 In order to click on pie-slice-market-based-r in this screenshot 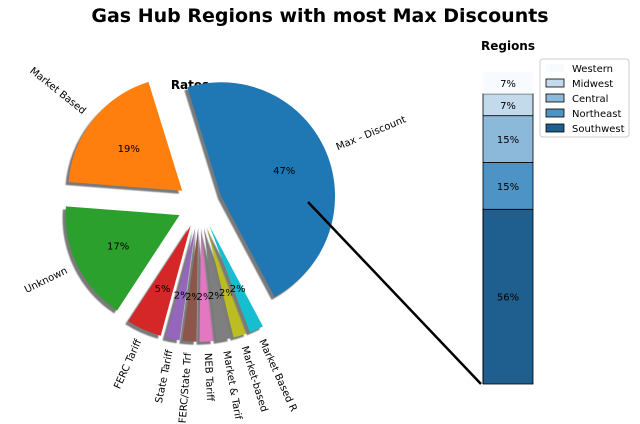, I will do `click(236, 279)`.